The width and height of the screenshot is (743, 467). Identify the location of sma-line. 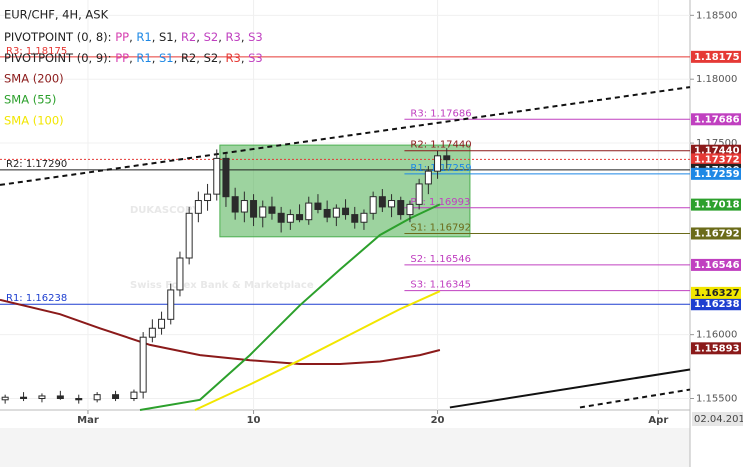
(317, 350).